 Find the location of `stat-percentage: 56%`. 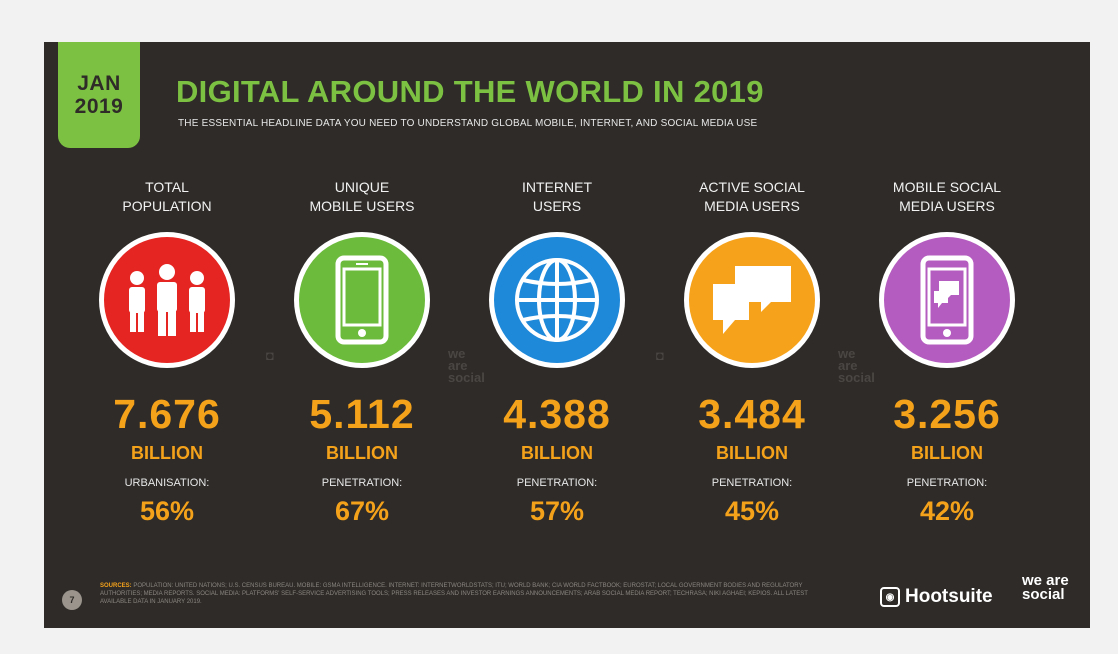

stat-percentage: 56% is located at coordinates (167, 511).